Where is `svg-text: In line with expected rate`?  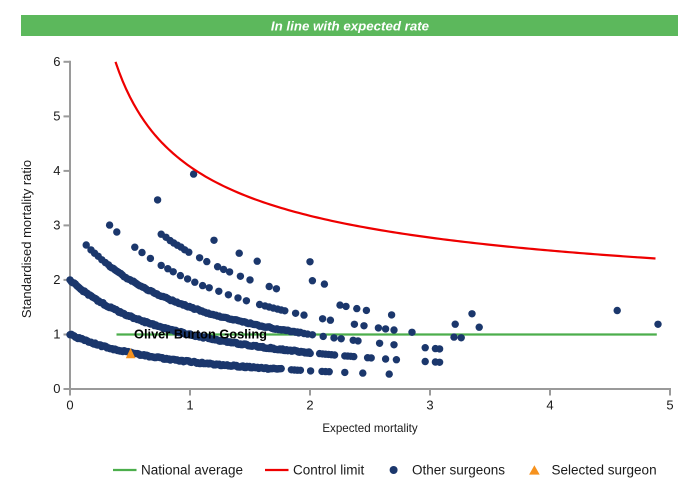 svg-text: In line with expected rate is located at coordinates (350, 26).